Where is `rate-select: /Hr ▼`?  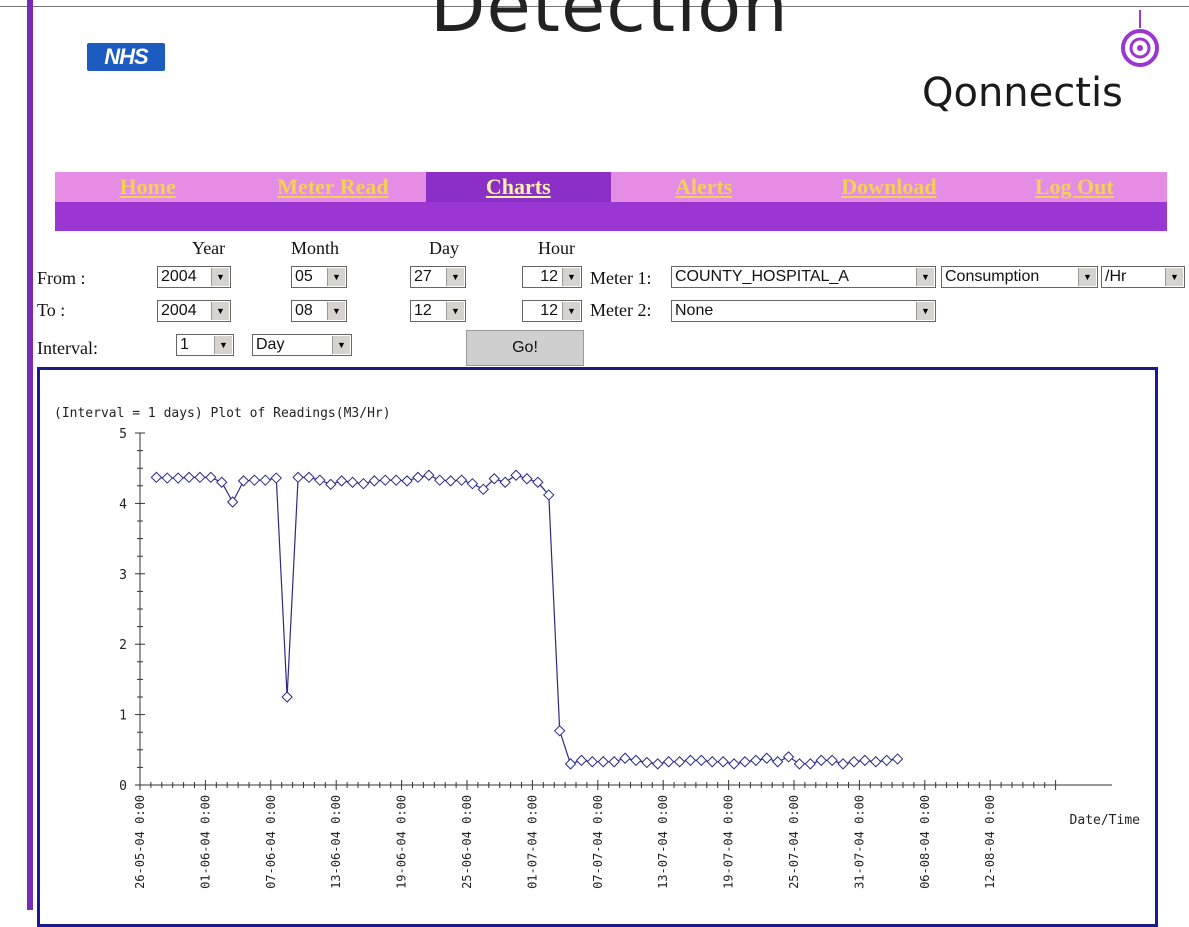 rate-select: /Hr ▼ is located at coordinates (1143, 277).